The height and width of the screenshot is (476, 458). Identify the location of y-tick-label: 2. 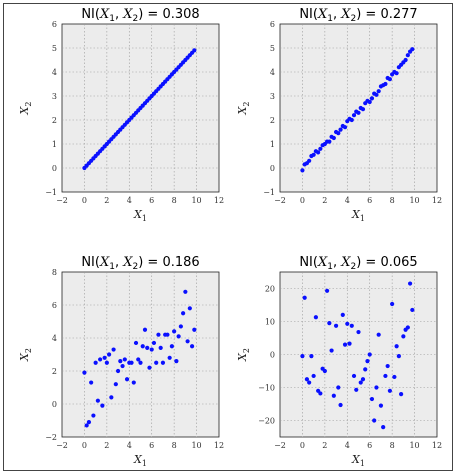
(54, 120).